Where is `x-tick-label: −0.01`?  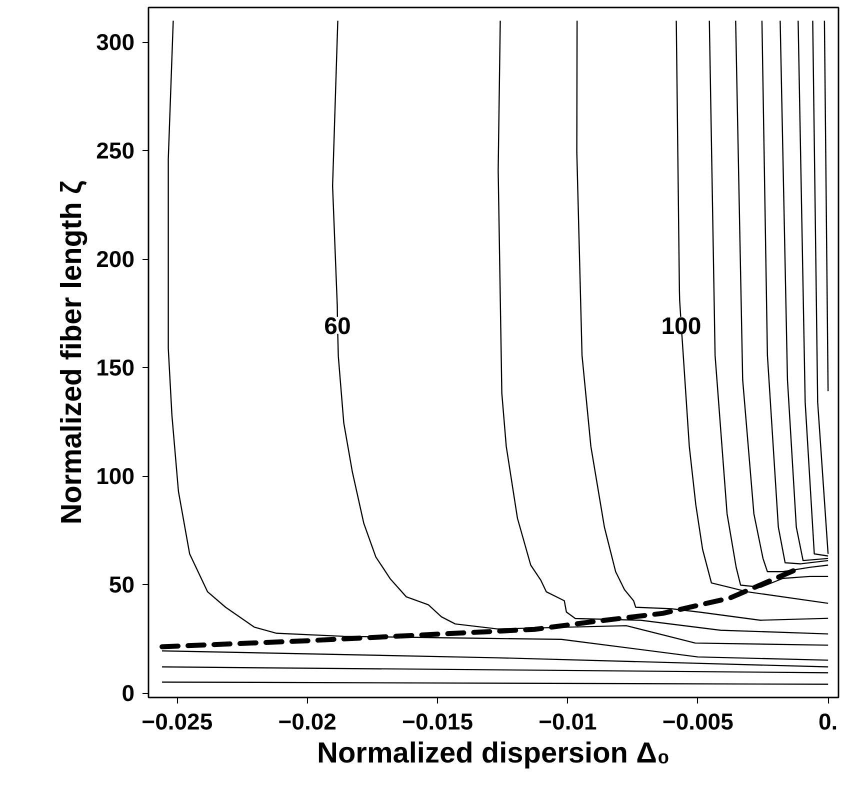 x-tick-label: −0.01 is located at coordinates (568, 721).